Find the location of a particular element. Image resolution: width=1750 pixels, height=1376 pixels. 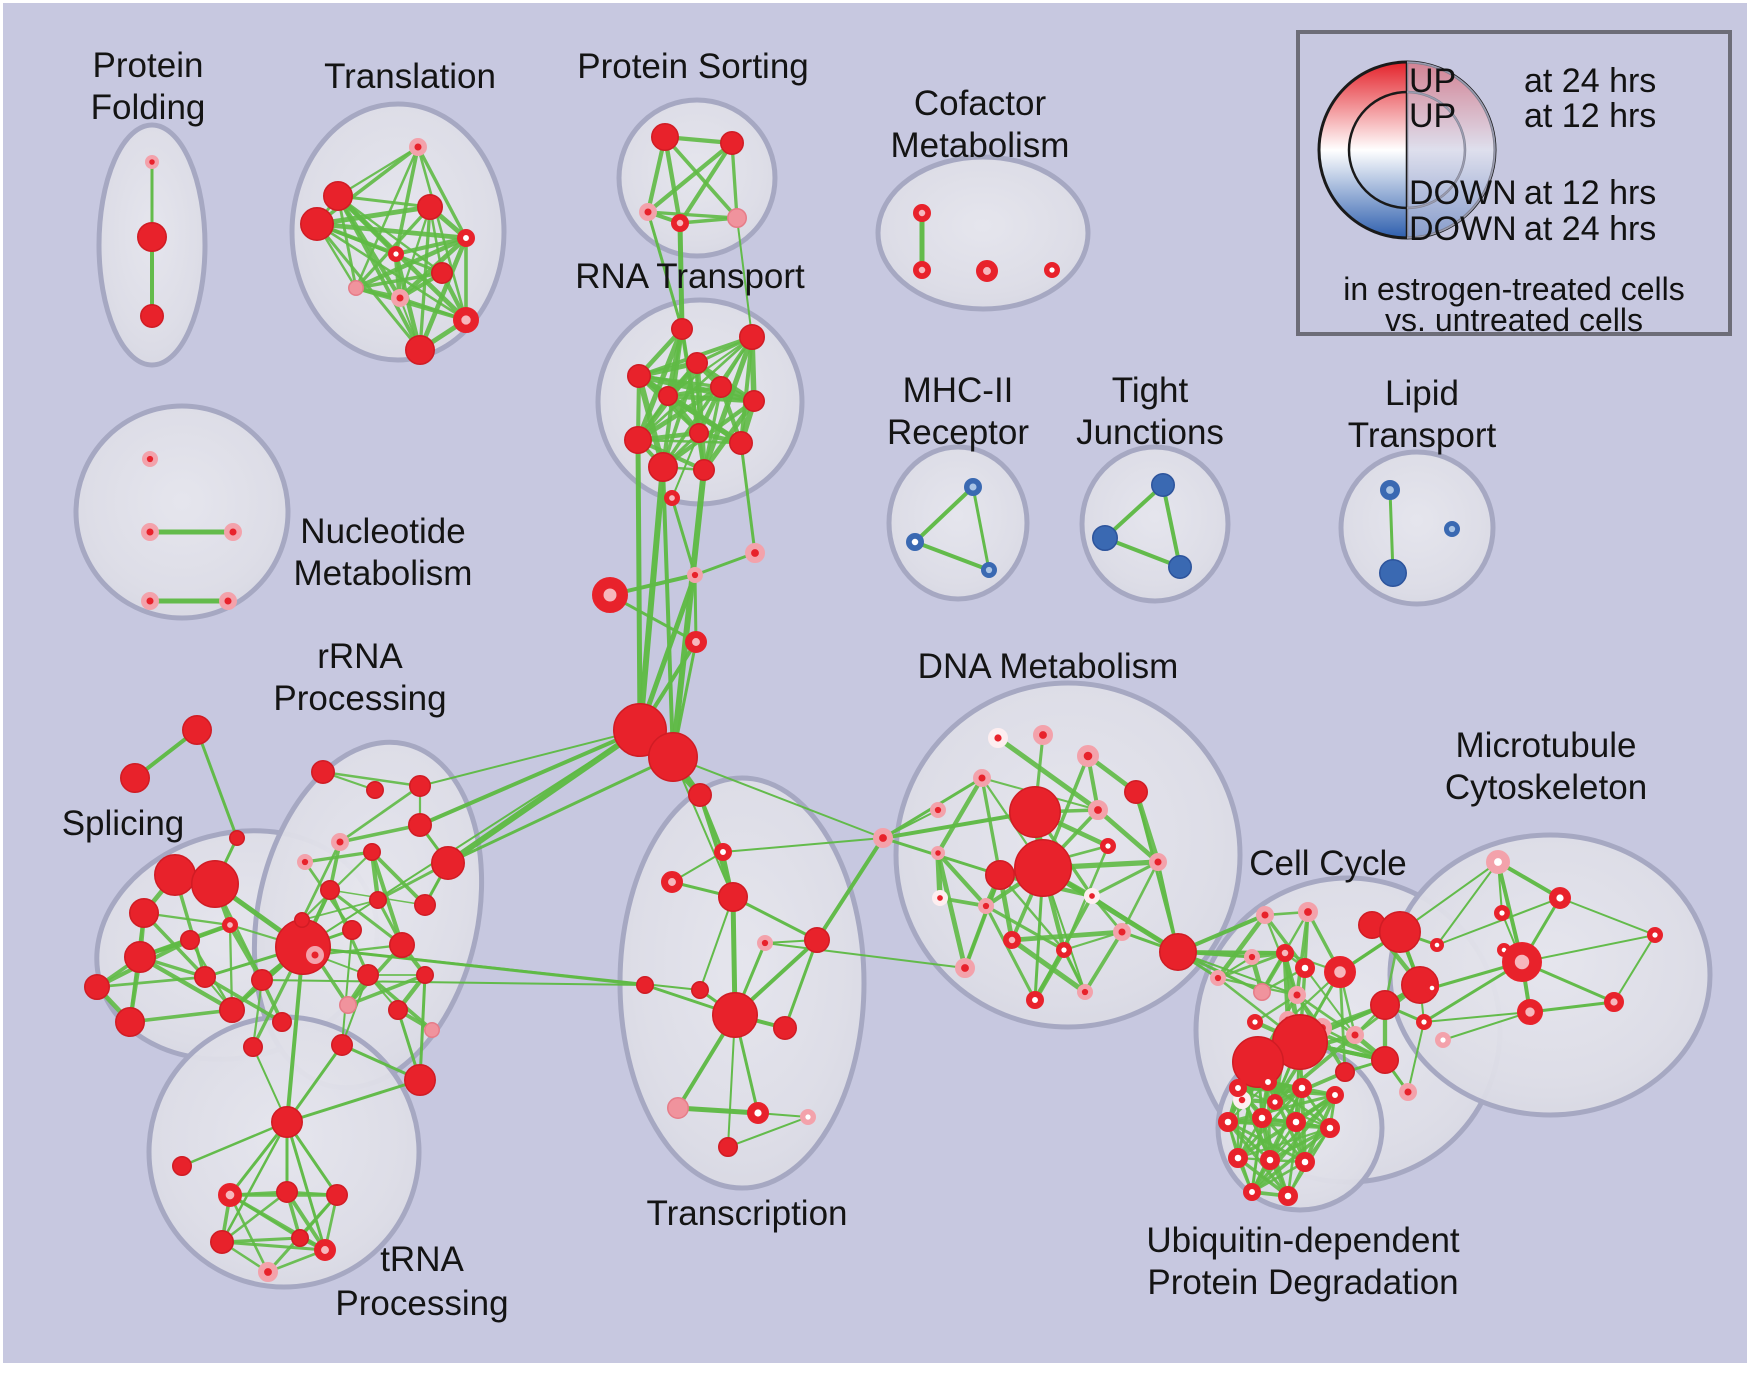

cluster-label-rna-transport: RNA Transport is located at coordinates (690, 276).